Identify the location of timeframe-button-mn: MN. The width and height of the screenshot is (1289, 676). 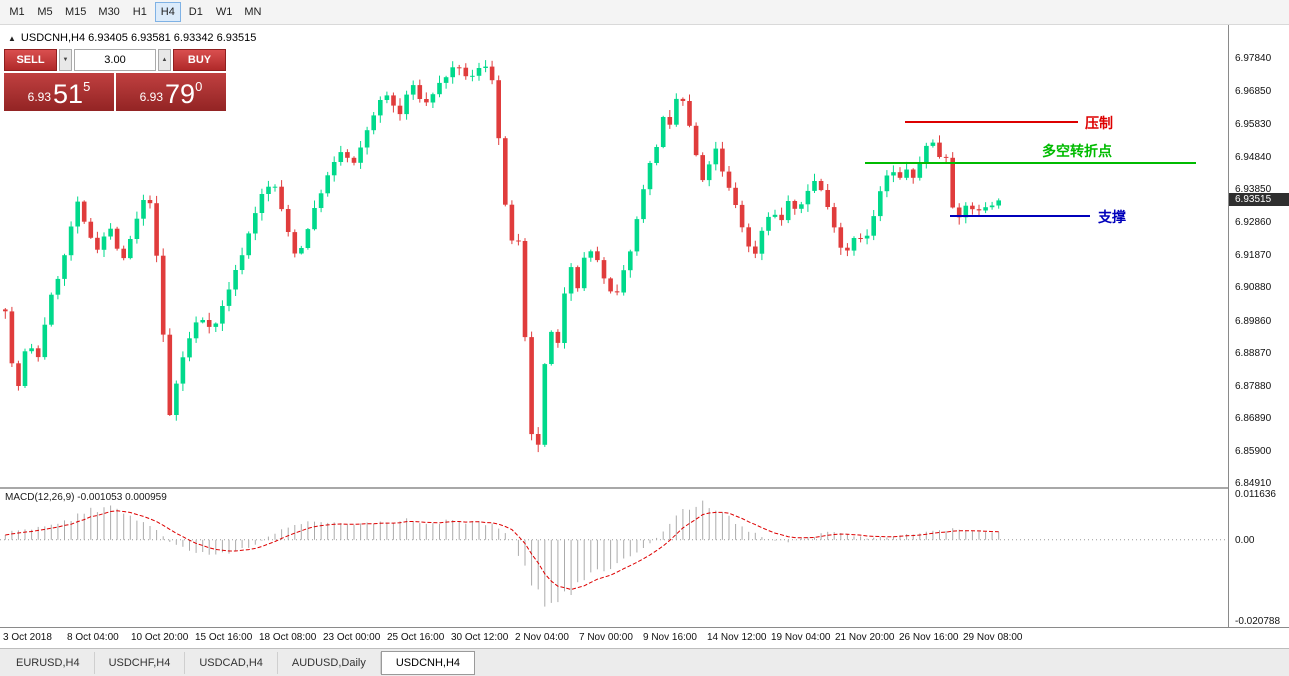
(252, 12).